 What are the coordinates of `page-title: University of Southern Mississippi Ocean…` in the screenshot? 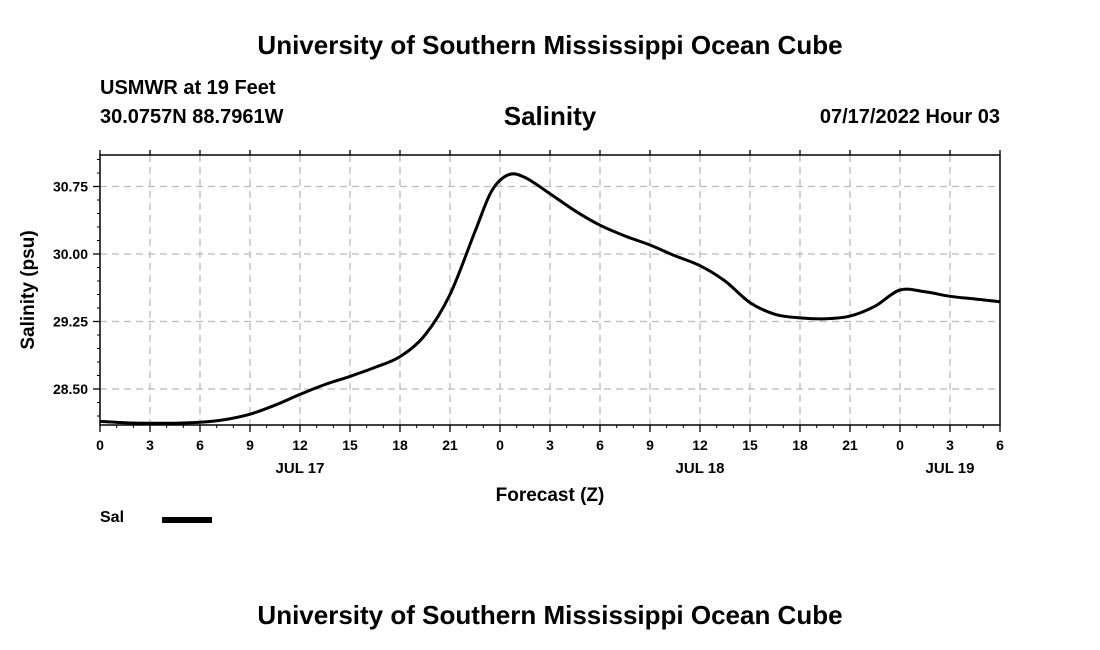 It's located at (550, 45).